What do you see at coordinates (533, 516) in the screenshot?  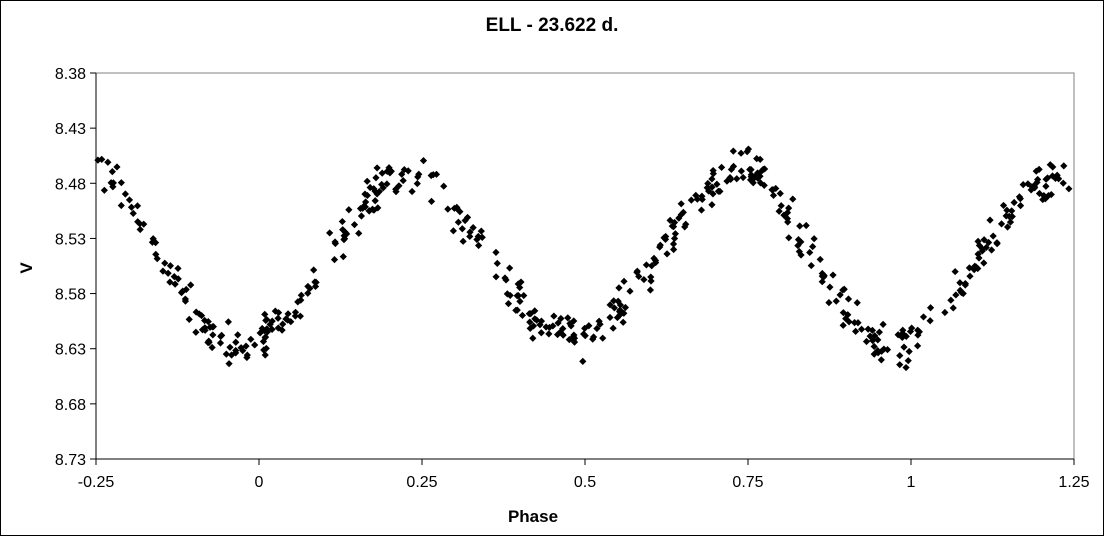 I see `x-axis-label: Phase` at bounding box center [533, 516].